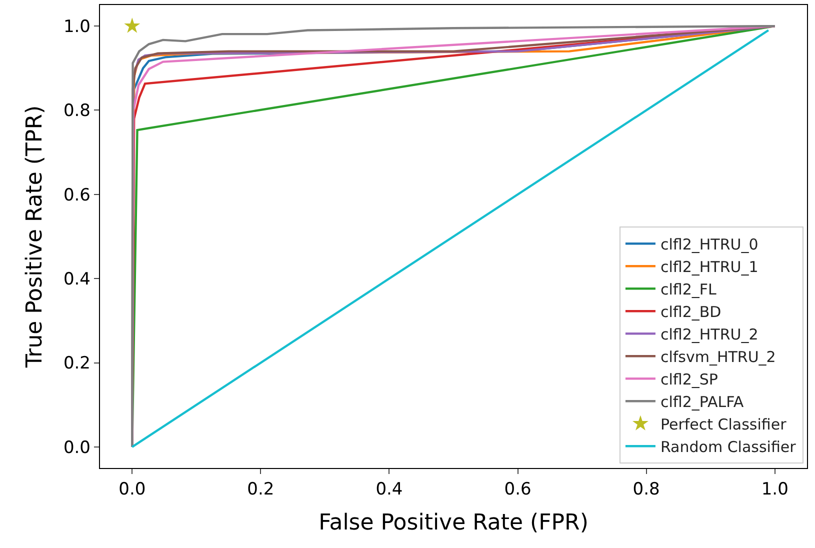 The image size is (815, 548). Describe the element at coordinates (76, 111) in the screenshot. I see `y-tick-label: 0.8` at that location.